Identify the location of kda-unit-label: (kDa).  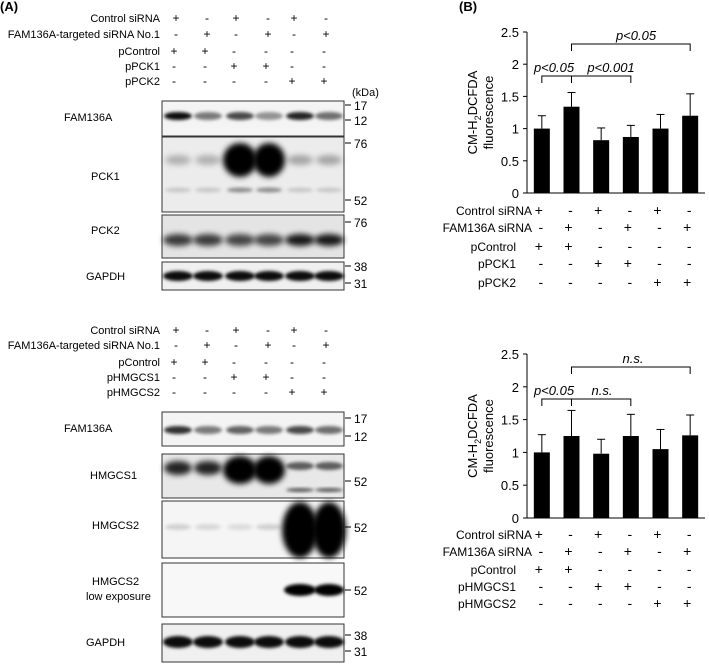
(365, 93).